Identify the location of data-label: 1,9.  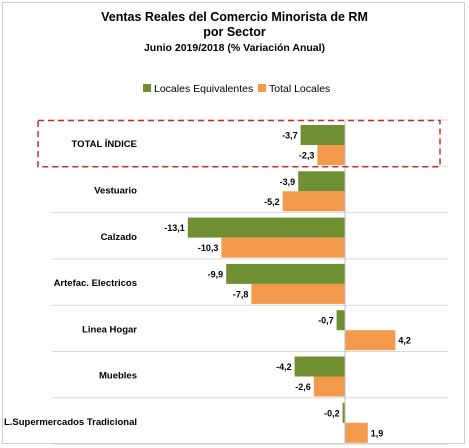
(377, 433).